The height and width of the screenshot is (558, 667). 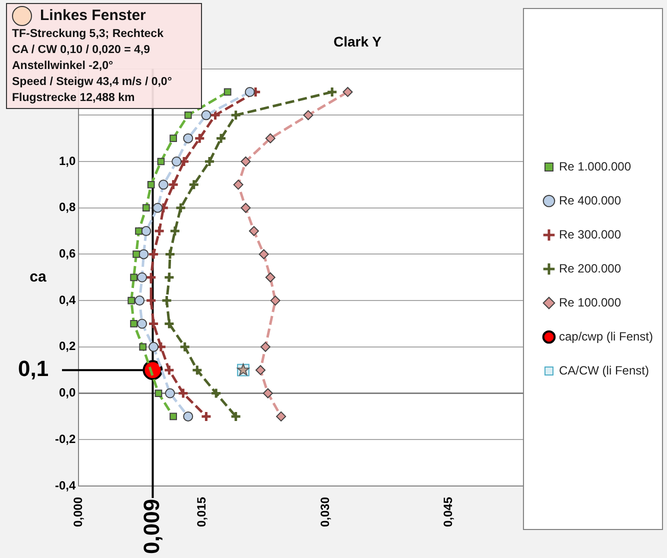 What do you see at coordinates (590, 268) in the screenshot?
I see `legend-label: Re 200.000` at bounding box center [590, 268].